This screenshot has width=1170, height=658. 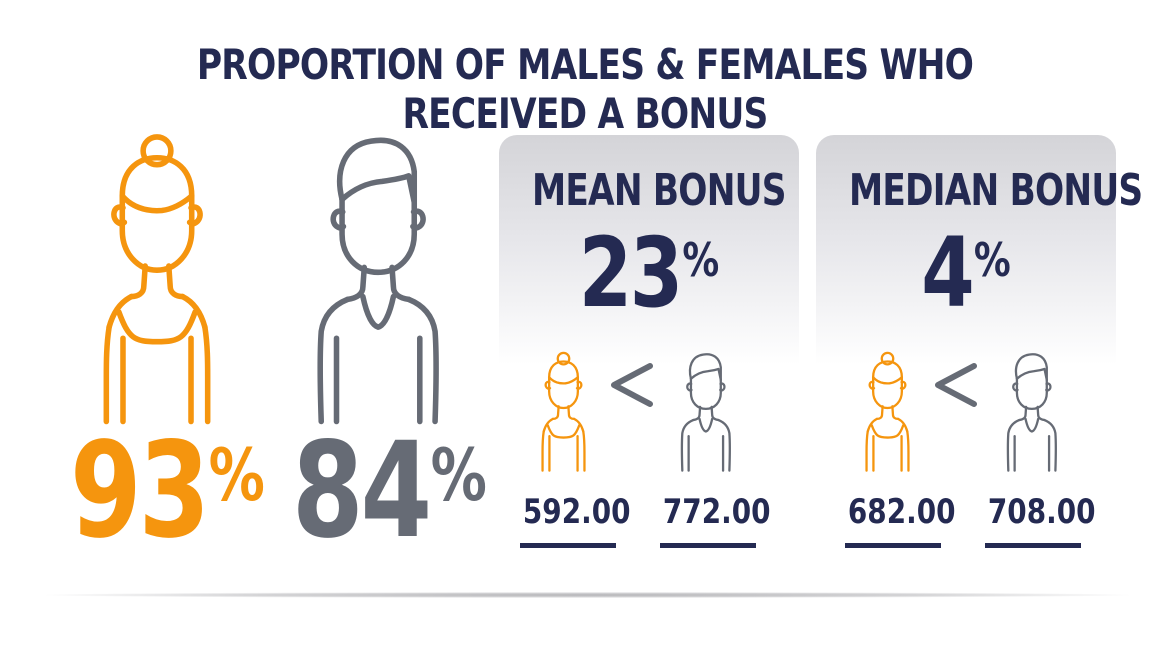 I want to click on female-proportion: 93%, so click(x=167, y=491).